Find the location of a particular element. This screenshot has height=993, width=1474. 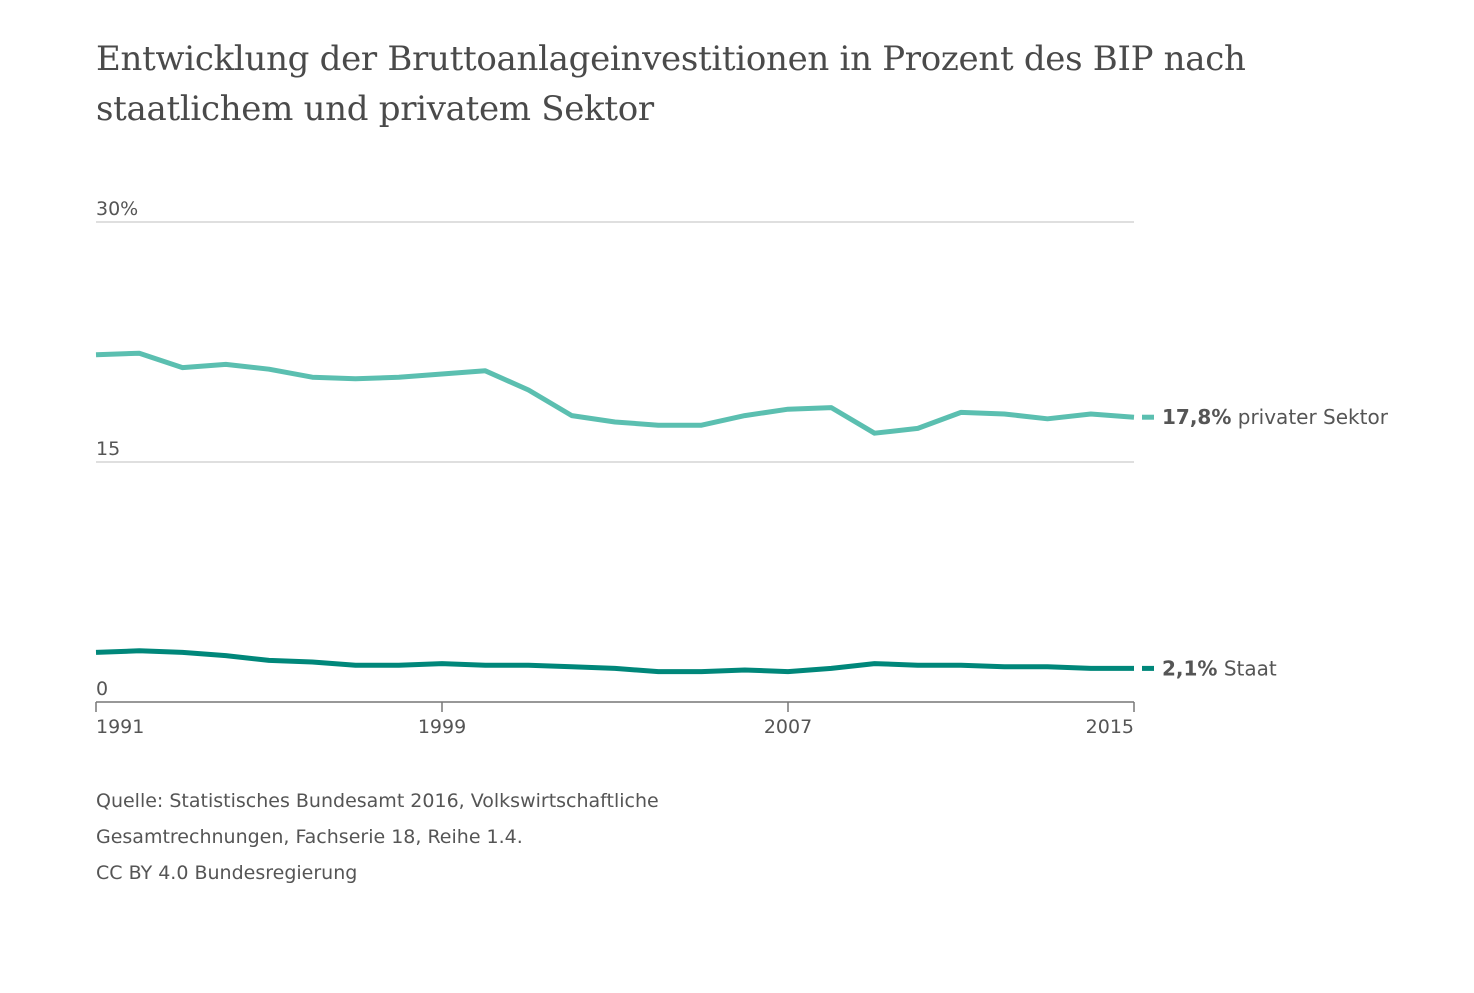

series-end-value: 2,1% is located at coordinates (1189, 668).